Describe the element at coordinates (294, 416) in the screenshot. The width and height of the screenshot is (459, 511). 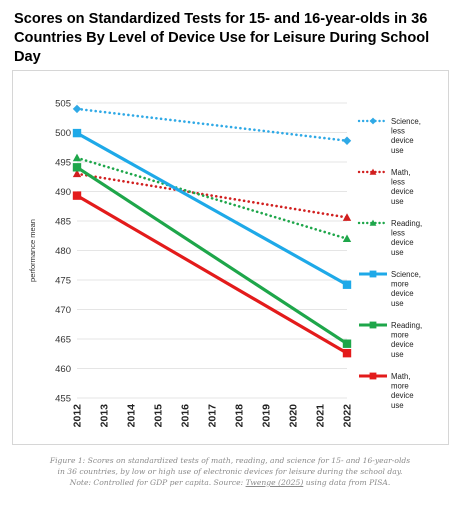
I see `x-tick-label-2020: 2020` at that location.